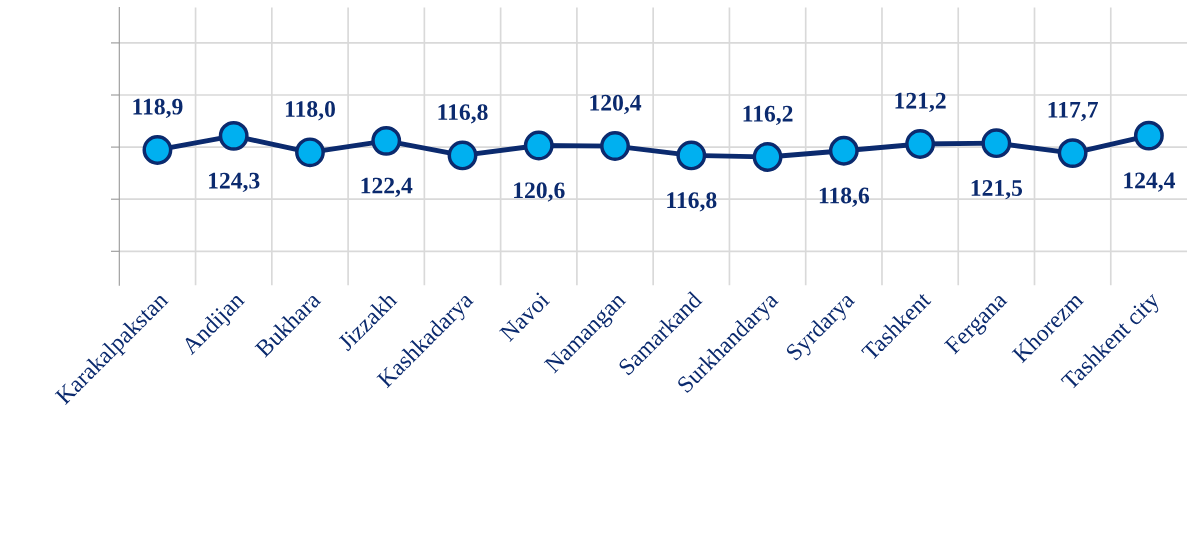  I want to click on data-label: 121,2, so click(920, 102).